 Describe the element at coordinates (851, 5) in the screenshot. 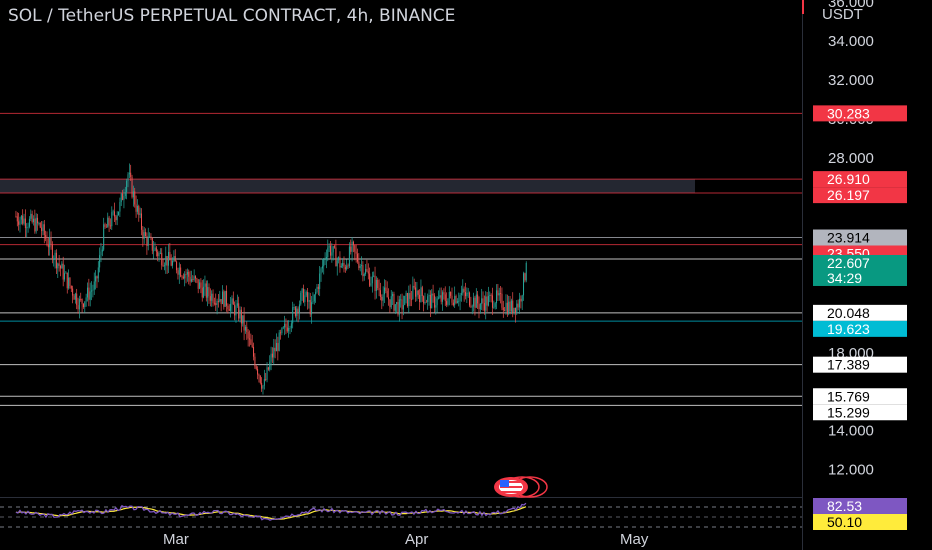

I see `y-tick-label-0: 36.000` at that location.